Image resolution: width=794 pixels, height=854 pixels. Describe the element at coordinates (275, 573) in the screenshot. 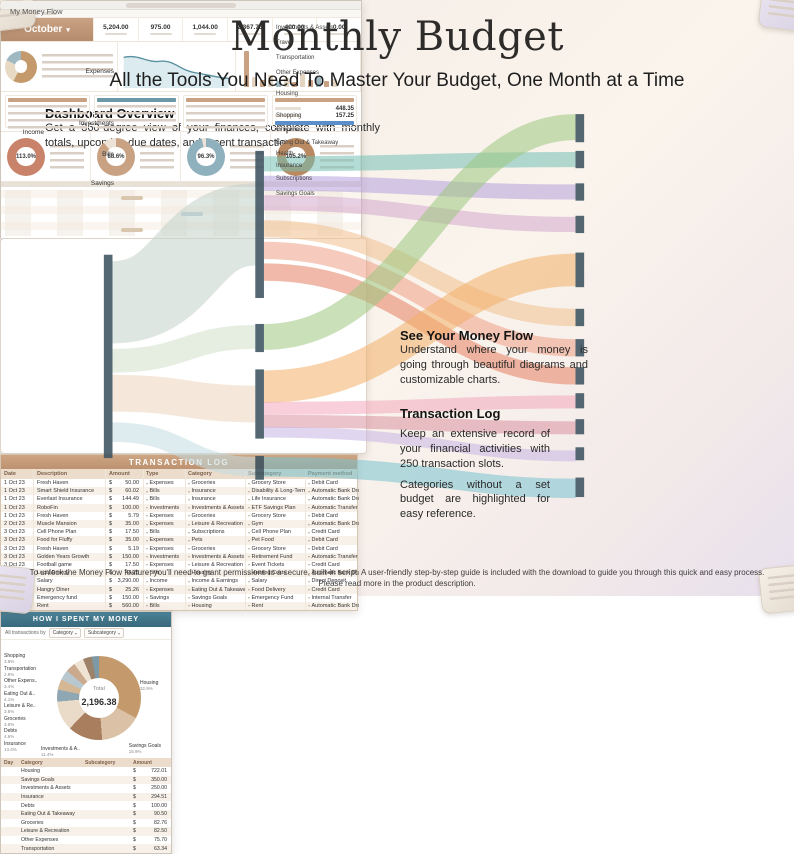

I see `cell-subcategory-dropdown: Heating Costs` at that location.